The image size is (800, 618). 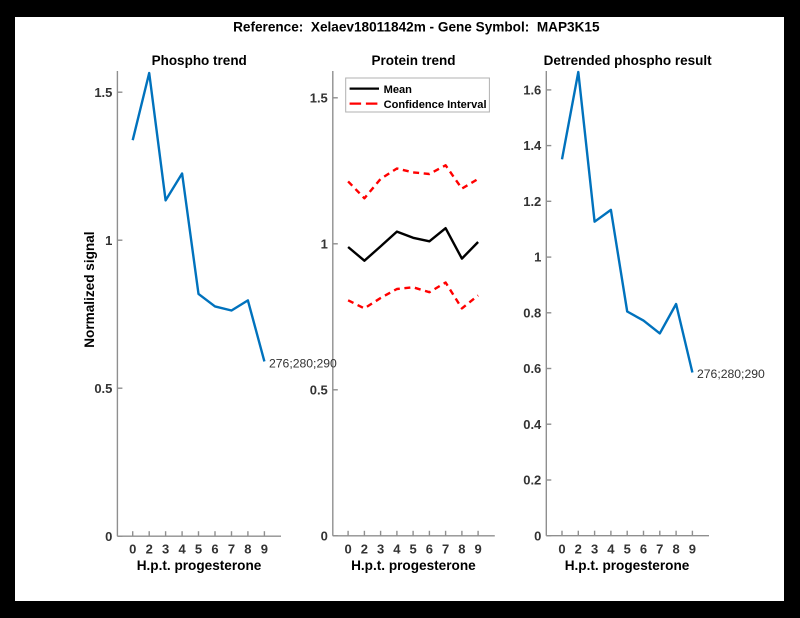 What do you see at coordinates (532, 90) in the screenshot?
I see `svg-text: 1.6` at bounding box center [532, 90].